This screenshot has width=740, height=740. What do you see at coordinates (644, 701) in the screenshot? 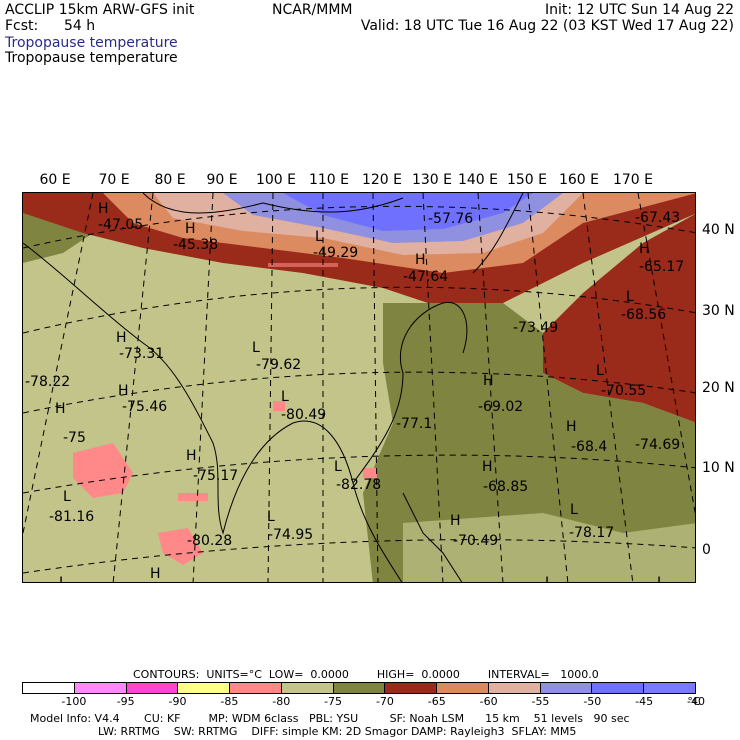
I see `color-scale-label: -45` at bounding box center [644, 701].